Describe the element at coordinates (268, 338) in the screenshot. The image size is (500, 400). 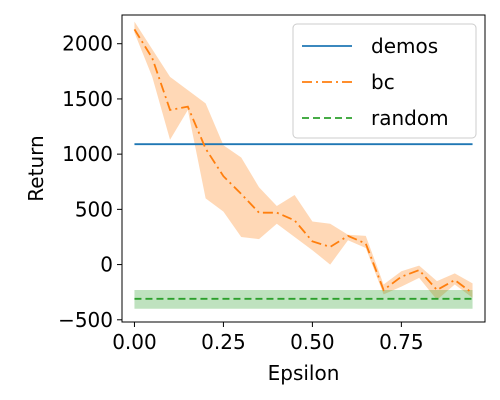
I see `x-axis-ticks: 0.00 0.25 0.50 0.75` at that location.